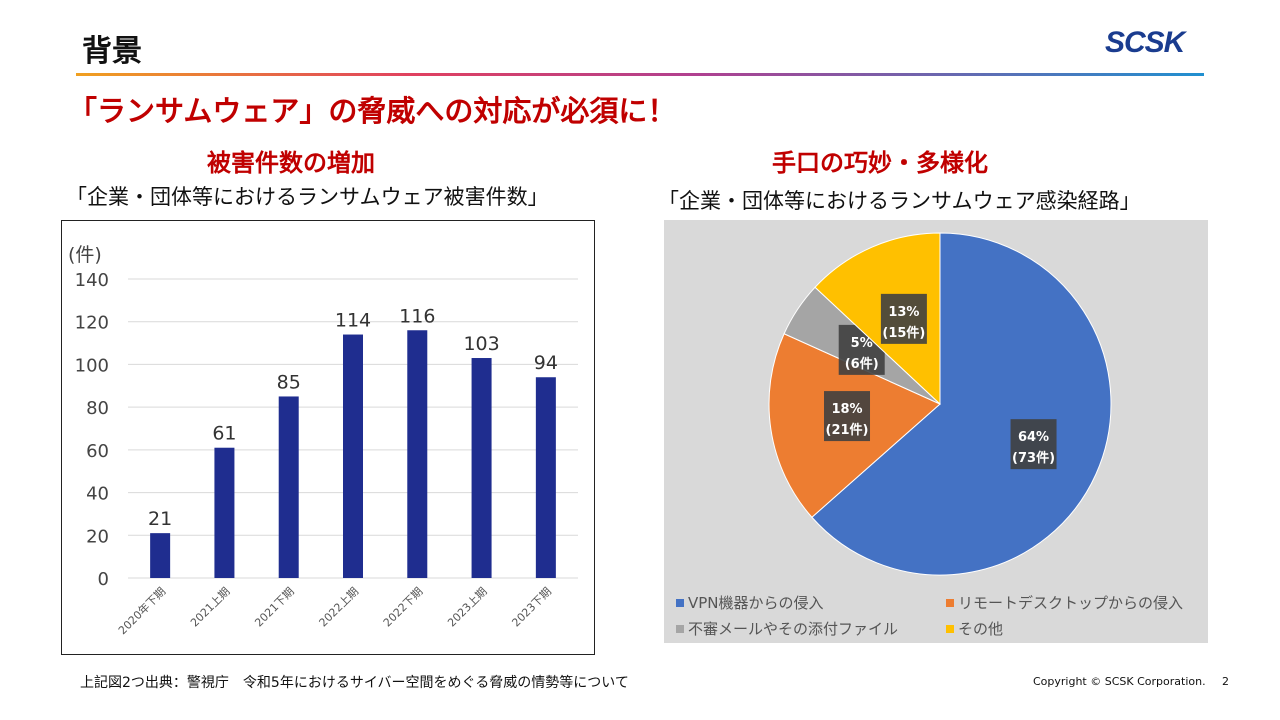 Image resolution: width=1280 pixels, height=720 pixels. I want to click on y-tick-label: 0, so click(103, 579).